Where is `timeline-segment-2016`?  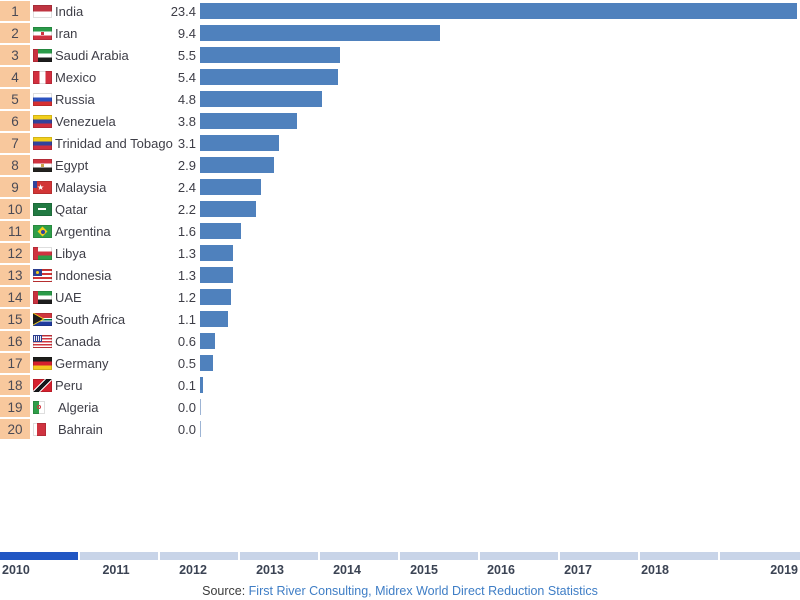 timeline-segment-2016 is located at coordinates (519, 556).